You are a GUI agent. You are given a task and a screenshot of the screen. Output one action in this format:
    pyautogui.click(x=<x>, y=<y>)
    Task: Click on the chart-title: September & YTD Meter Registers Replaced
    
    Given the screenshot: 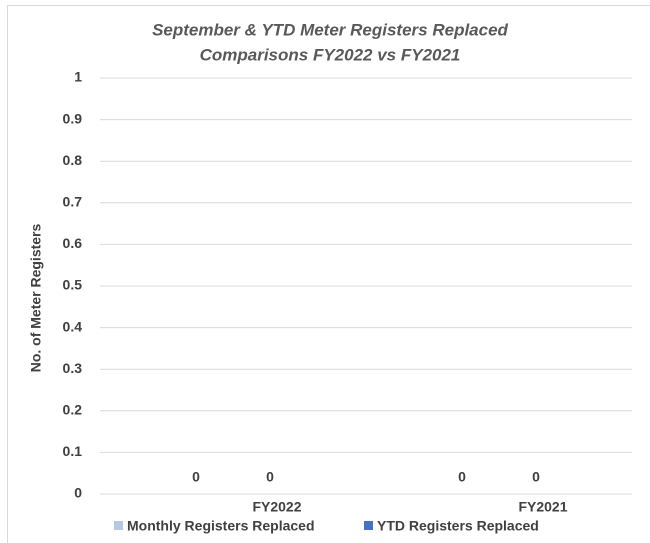 What is the action you would take?
    pyautogui.click(x=330, y=29)
    